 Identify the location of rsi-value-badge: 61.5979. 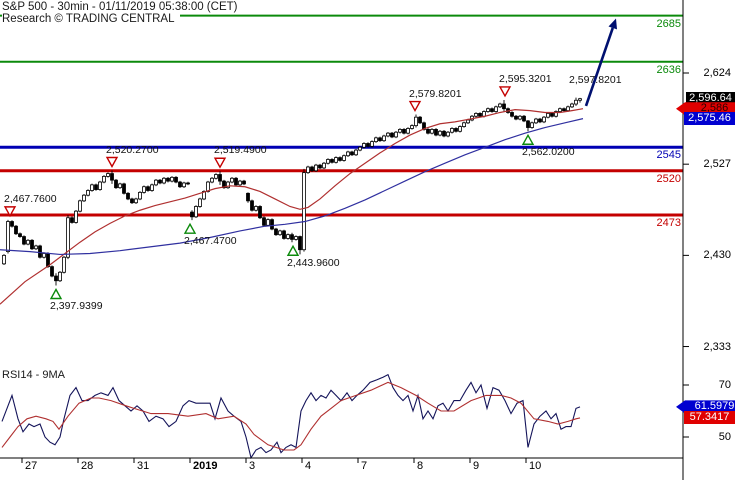
(705, 407).